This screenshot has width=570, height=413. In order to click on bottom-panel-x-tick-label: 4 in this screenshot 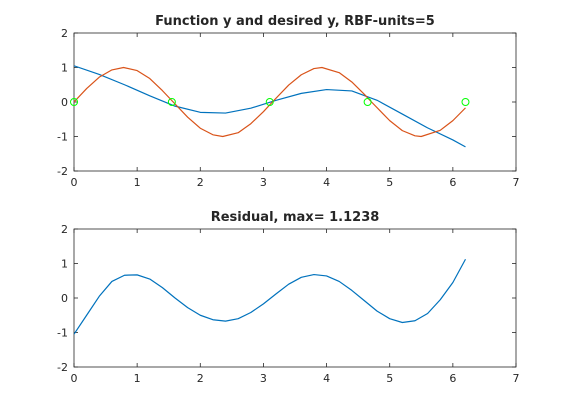, I will do `click(326, 378)`.